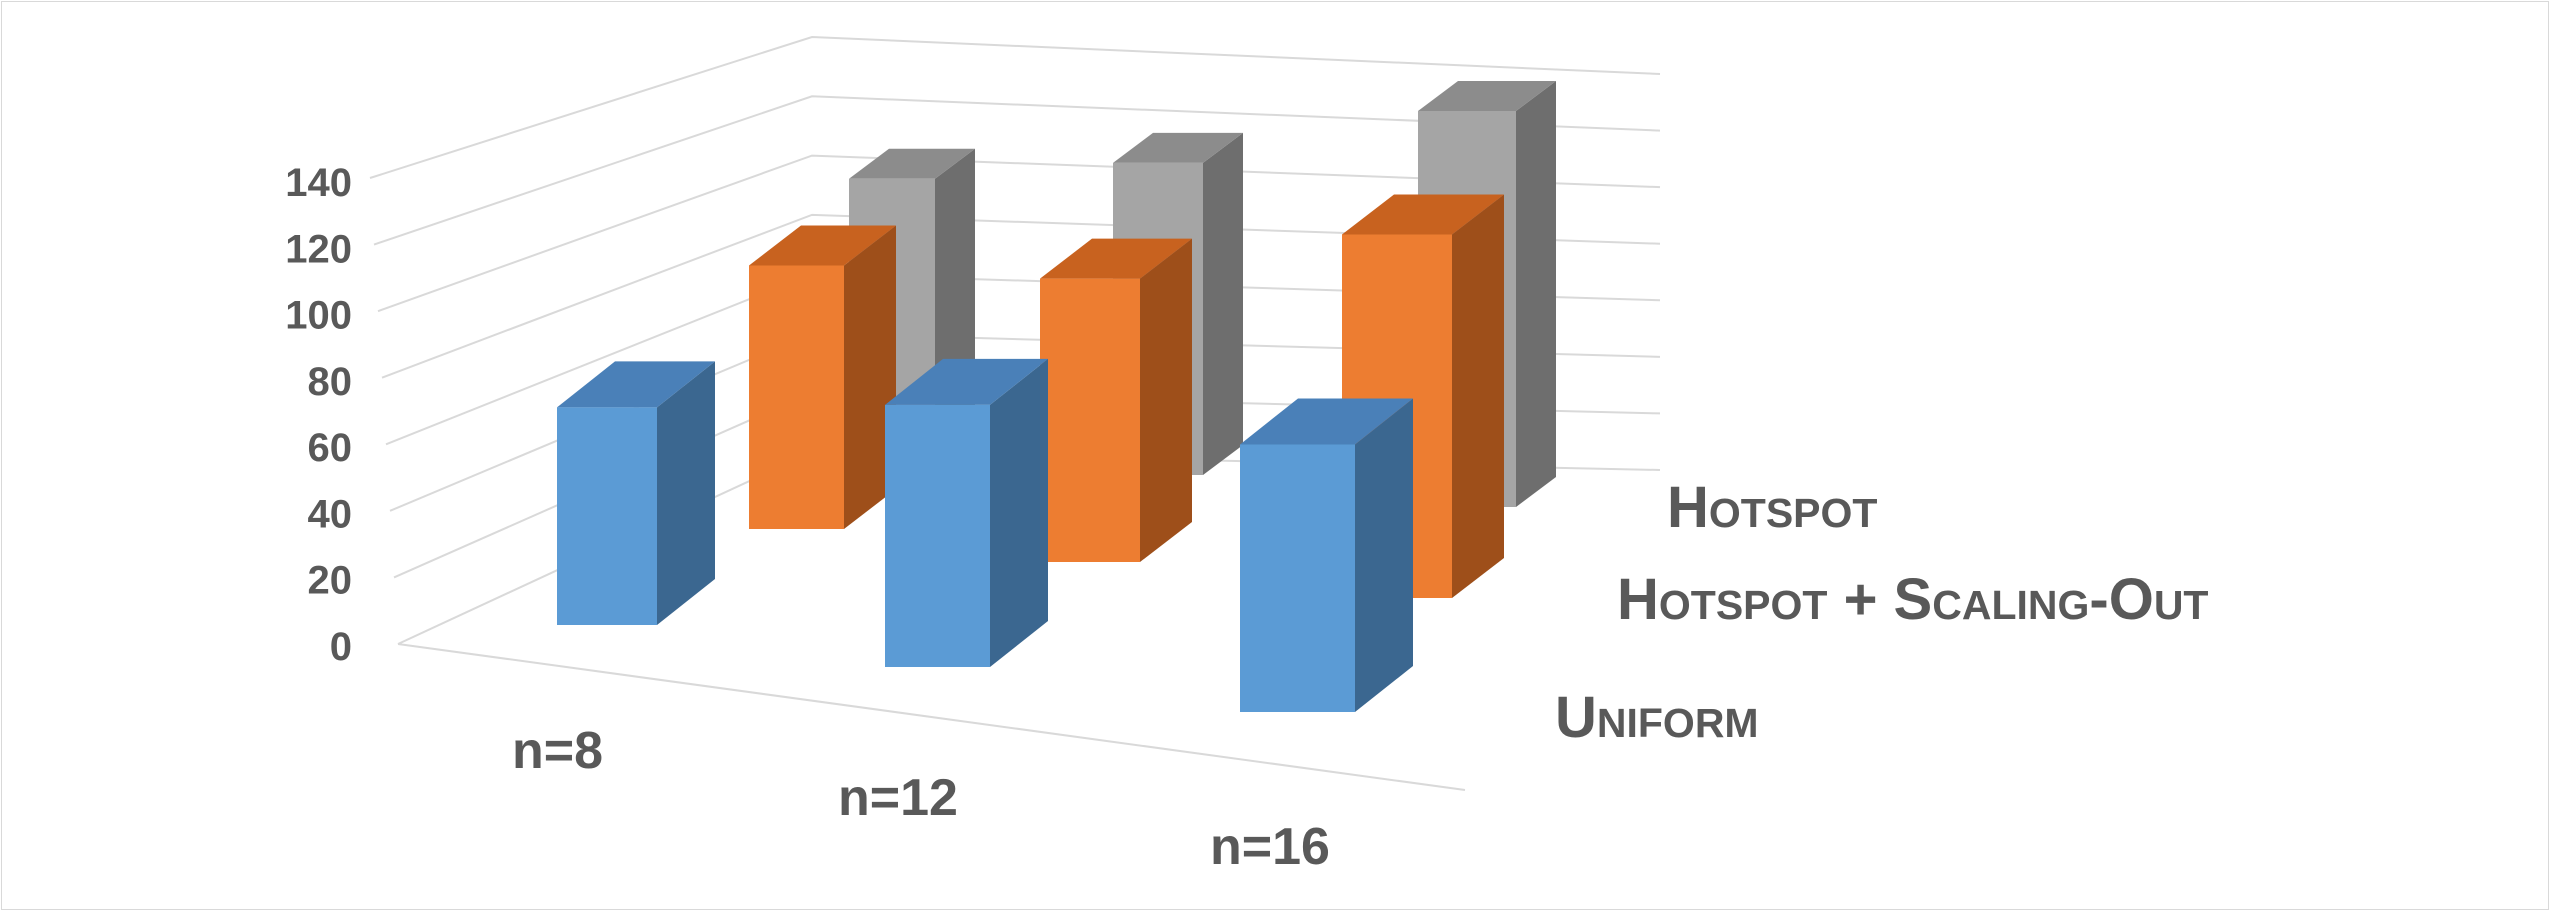 Image resolution: width=2552 pixels, height=913 pixels. I want to click on y-tick-label: 40, so click(330, 514).